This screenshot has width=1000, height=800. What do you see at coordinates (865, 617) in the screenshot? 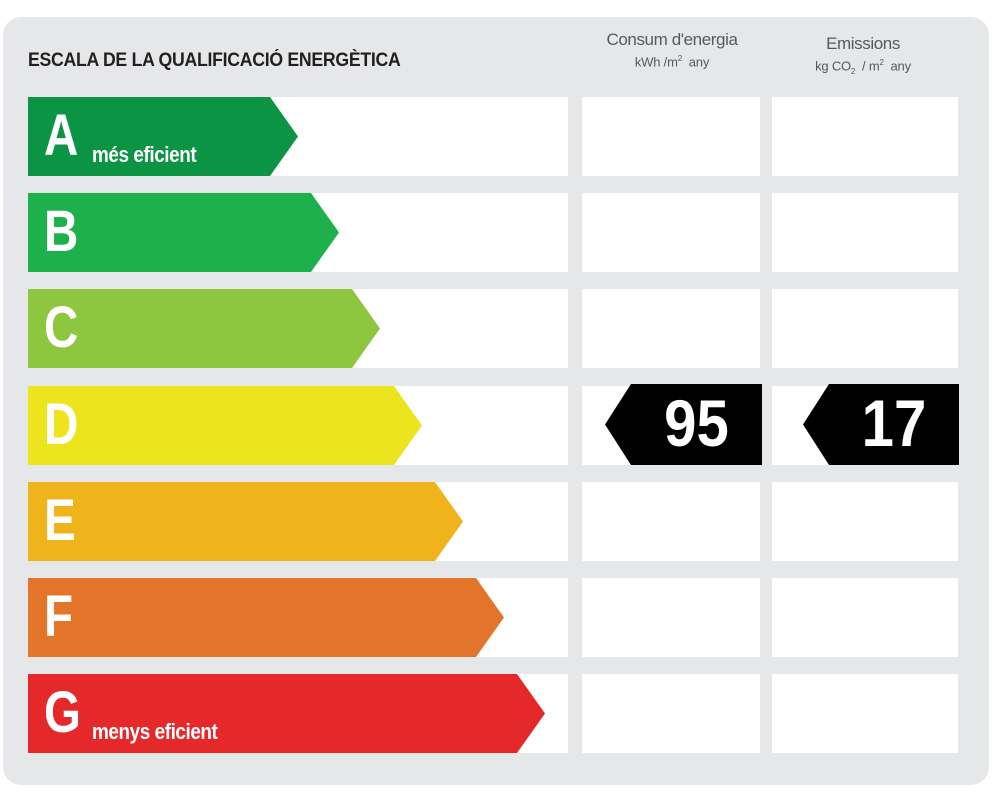
I see `emissions-cell-f` at bounding box center [865, 617].